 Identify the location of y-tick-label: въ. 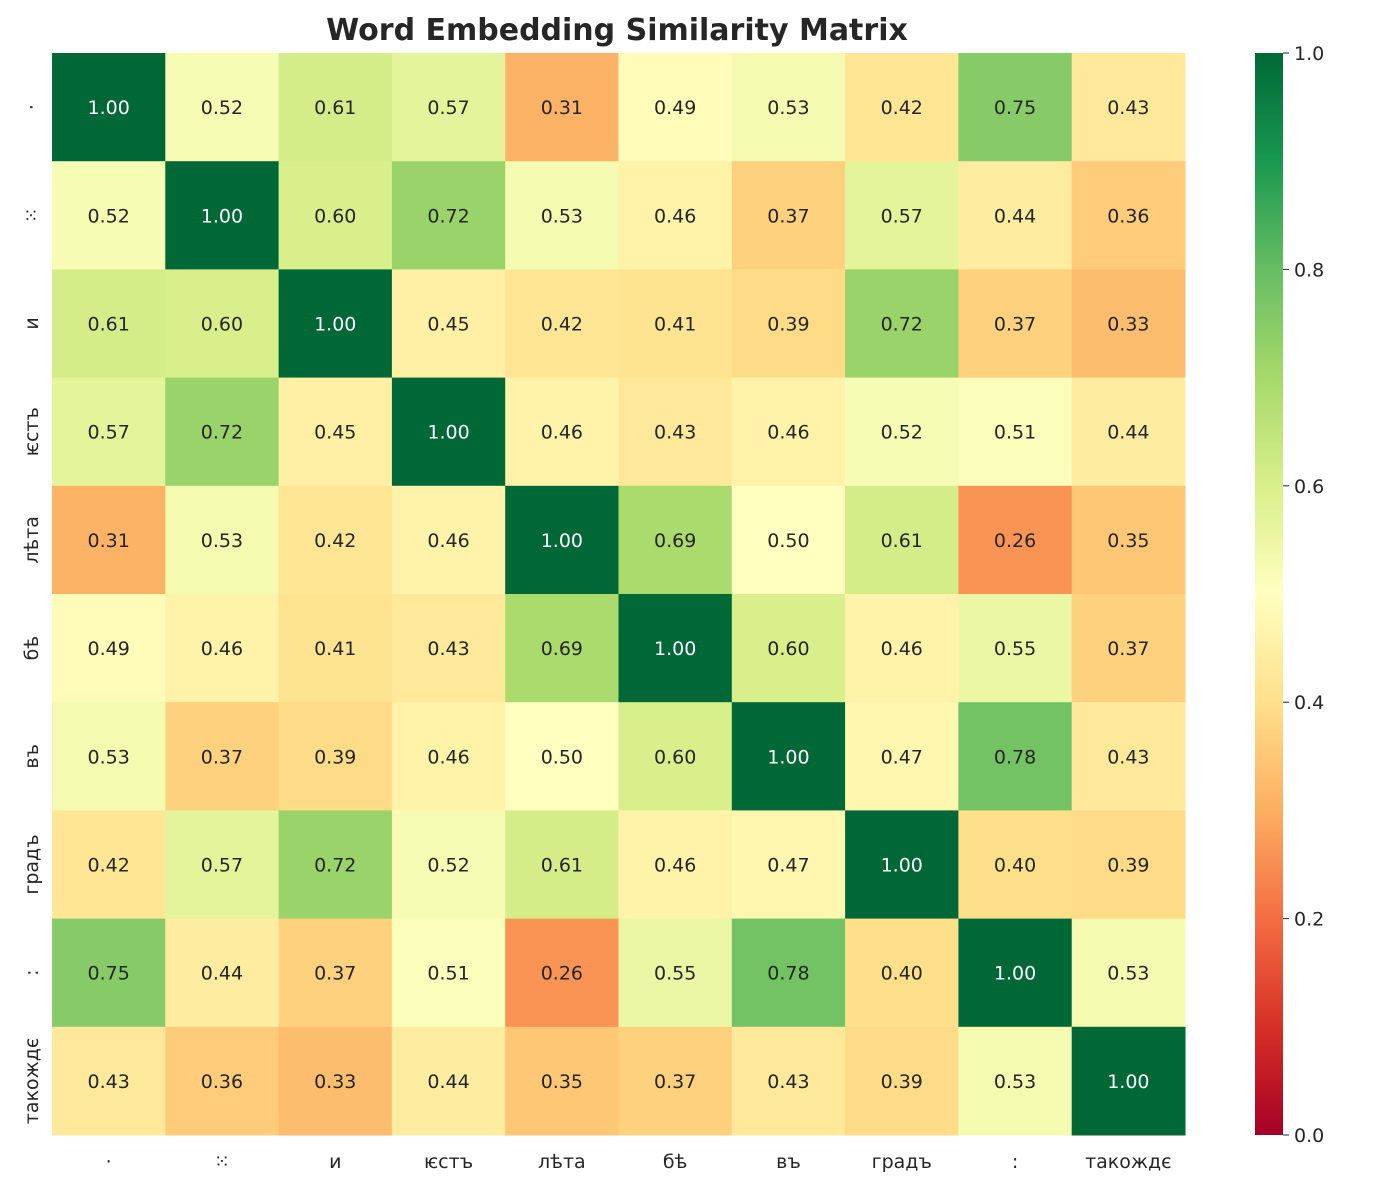
(32, 756).